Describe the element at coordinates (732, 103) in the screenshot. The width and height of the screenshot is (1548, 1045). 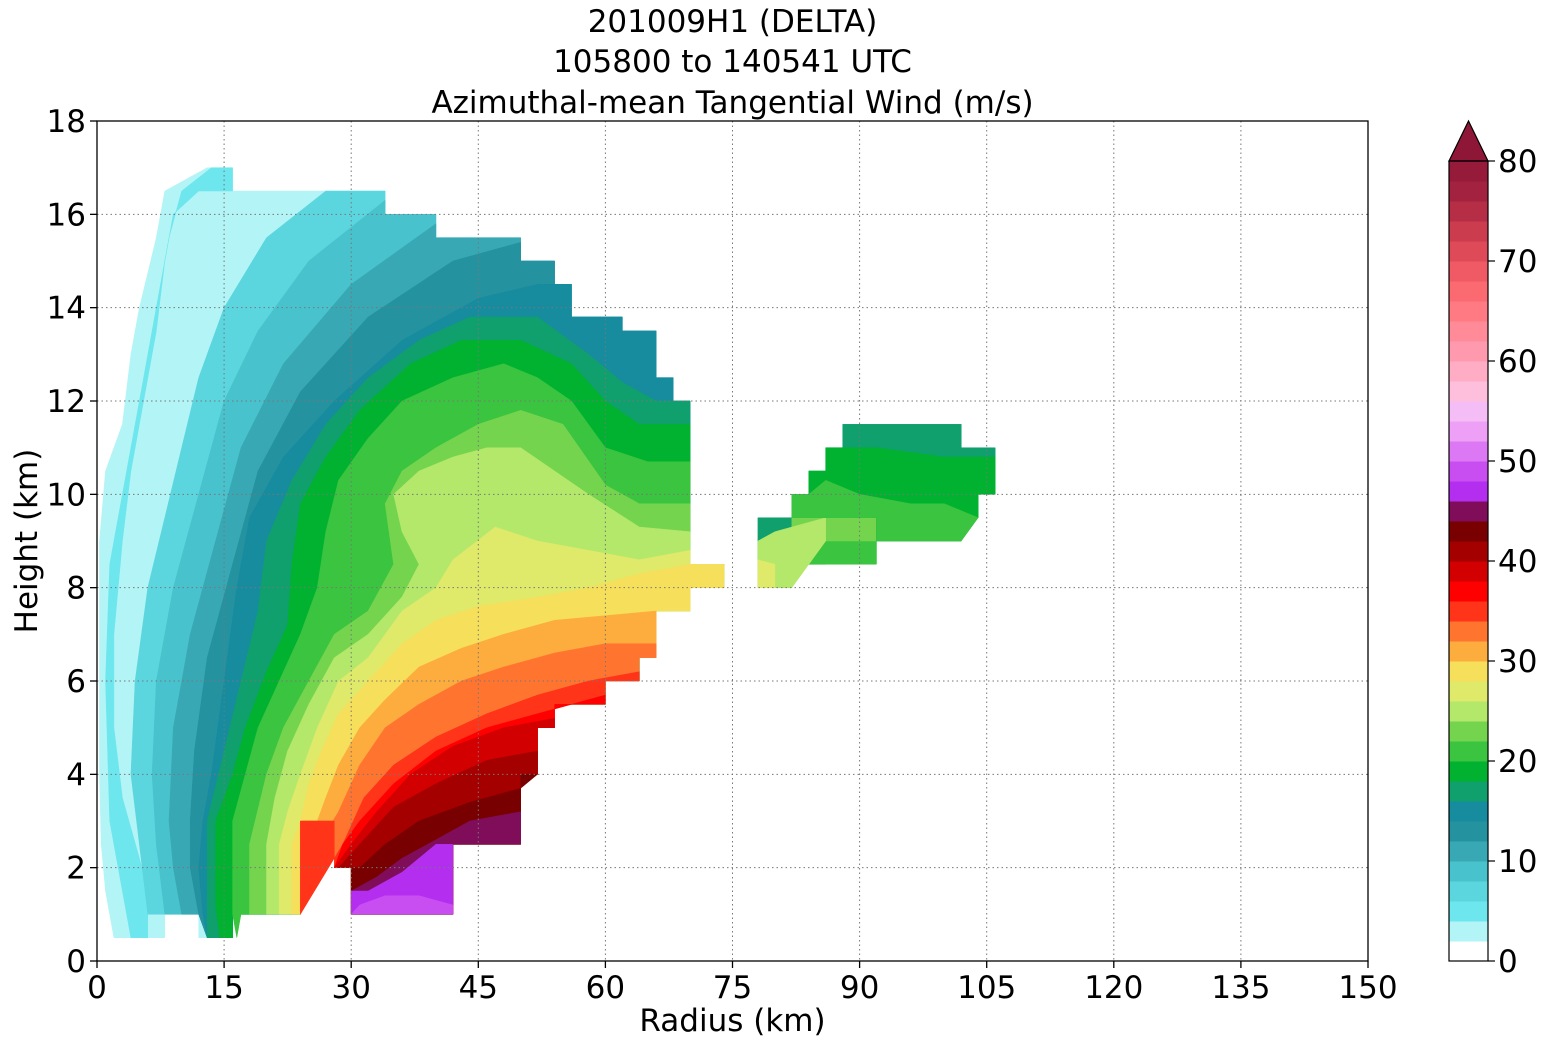
I see `chart-title-line-3: Azimuthal-mean Tangential Wind (m/s)` at that location.